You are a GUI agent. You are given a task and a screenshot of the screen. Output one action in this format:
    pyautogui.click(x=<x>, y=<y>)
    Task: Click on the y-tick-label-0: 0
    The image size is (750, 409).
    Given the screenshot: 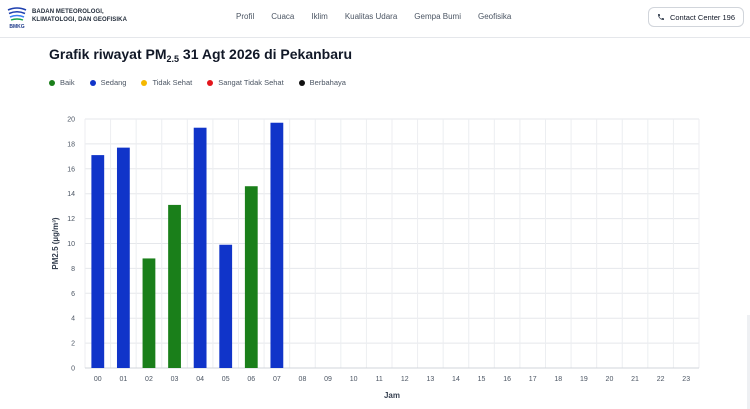 What is the action you would take?
    pyautogui.click(x=73, y=369)
    